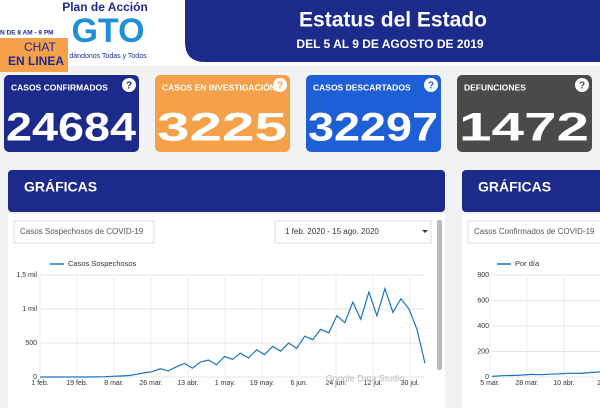 The height and width of the screenshot is (408, 600). I want to click on y-tick-label: 1 mil, so click(29, 309).